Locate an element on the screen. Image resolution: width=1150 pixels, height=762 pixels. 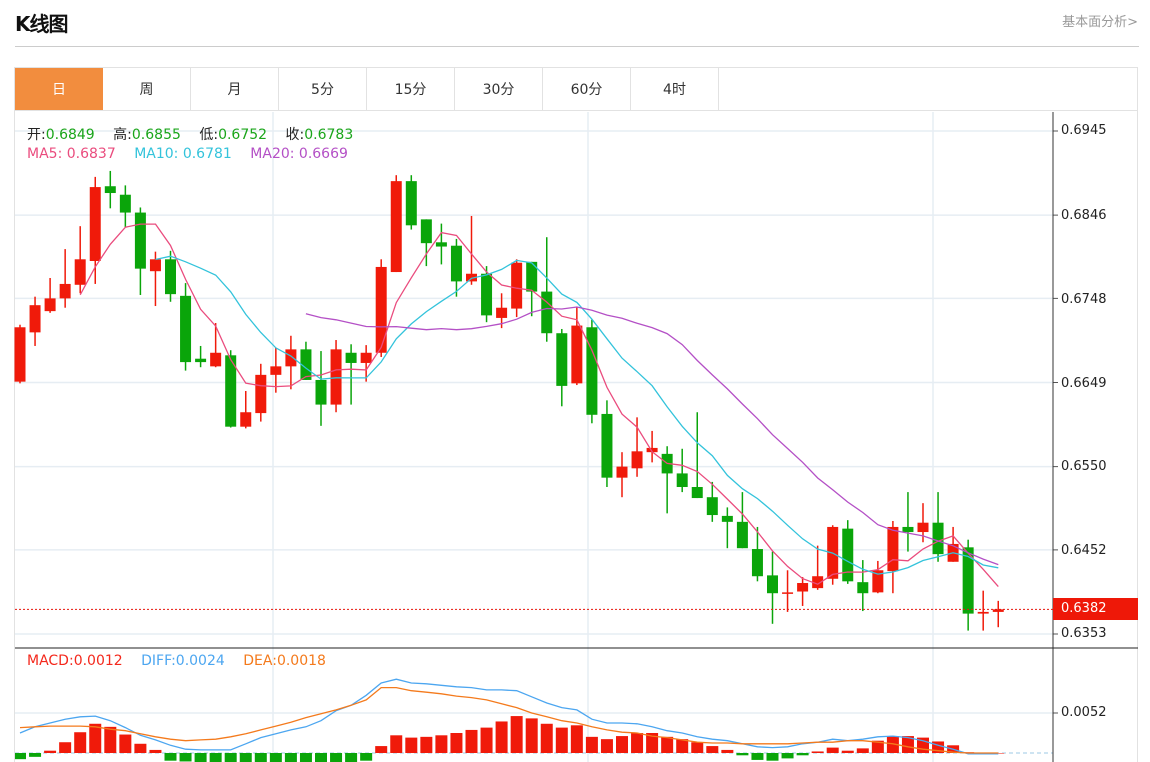
low-label: 低: is located at coordinates (209, 135).